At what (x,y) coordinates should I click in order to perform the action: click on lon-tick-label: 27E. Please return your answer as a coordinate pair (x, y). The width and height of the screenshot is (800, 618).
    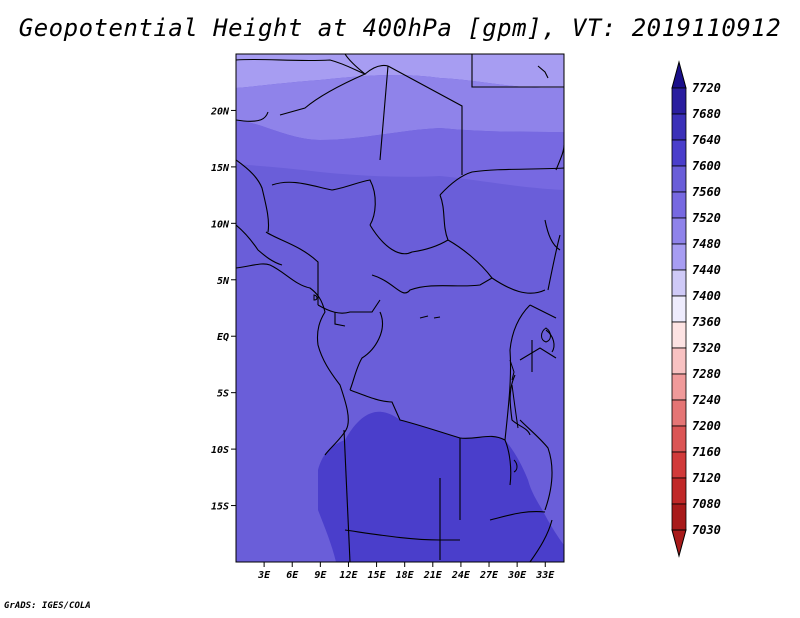
    Looking at the image, I should click on (489, 575).